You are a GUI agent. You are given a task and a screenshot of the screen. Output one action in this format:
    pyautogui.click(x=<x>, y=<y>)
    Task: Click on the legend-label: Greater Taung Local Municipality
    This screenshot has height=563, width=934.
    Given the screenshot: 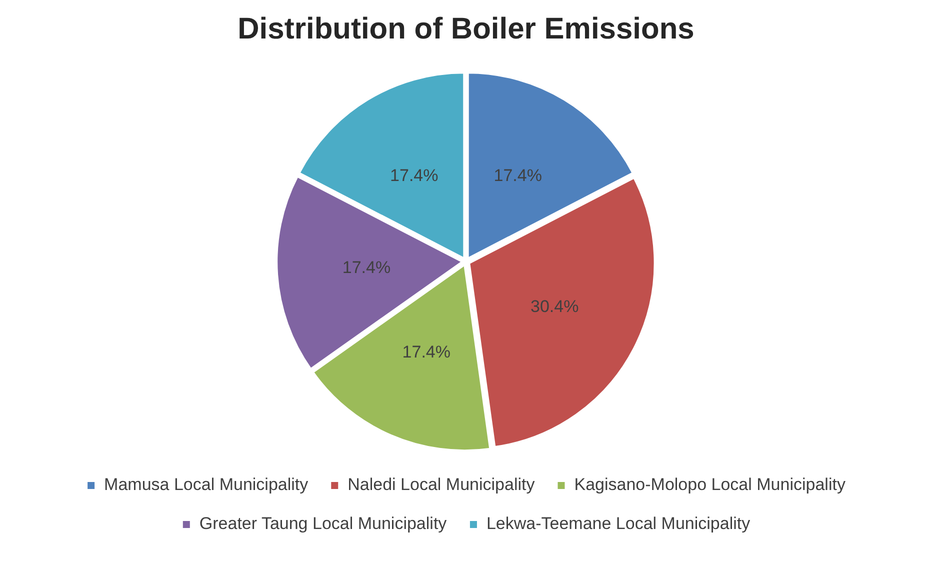 What is the action you would take?
    pyautogui.click(x=323, y=524)
    